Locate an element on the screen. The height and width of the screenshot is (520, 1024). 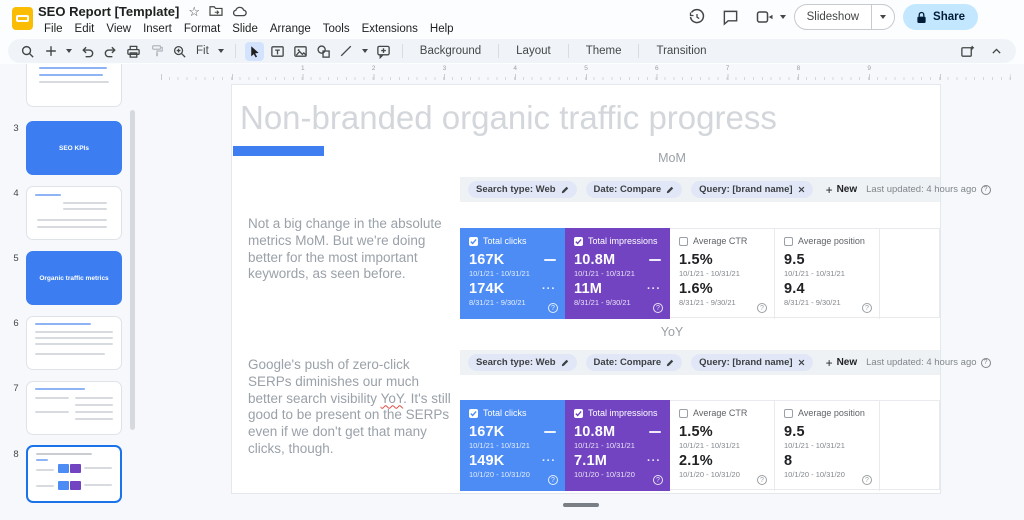
menu-slide: Slide is located at coordinates (245, 29).